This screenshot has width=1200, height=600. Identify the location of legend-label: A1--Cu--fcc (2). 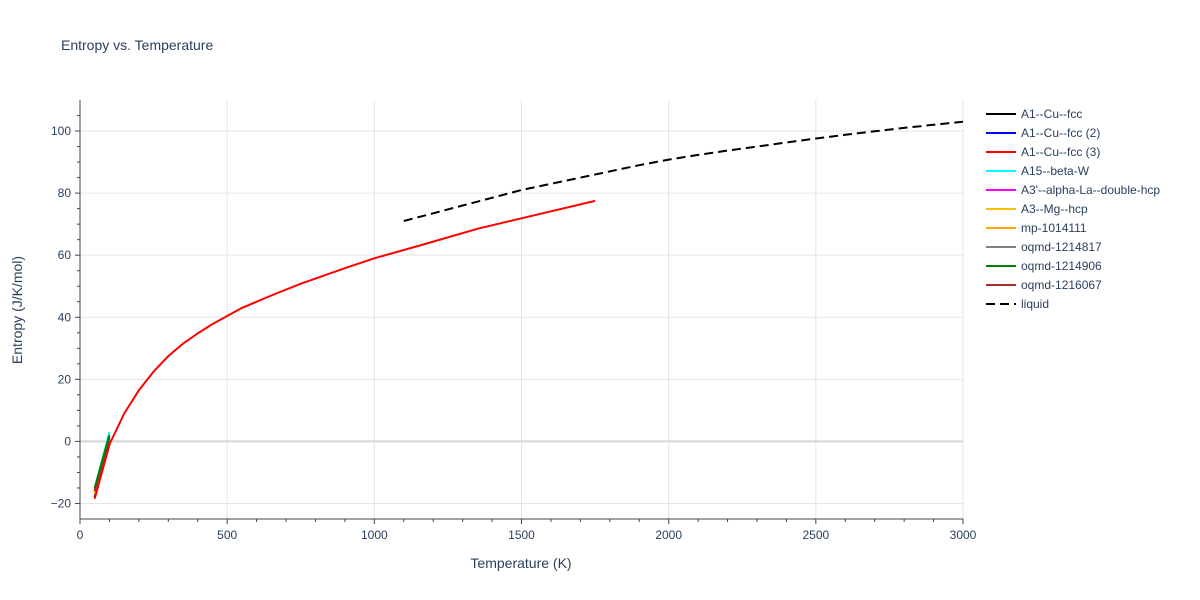
(1060, 133).